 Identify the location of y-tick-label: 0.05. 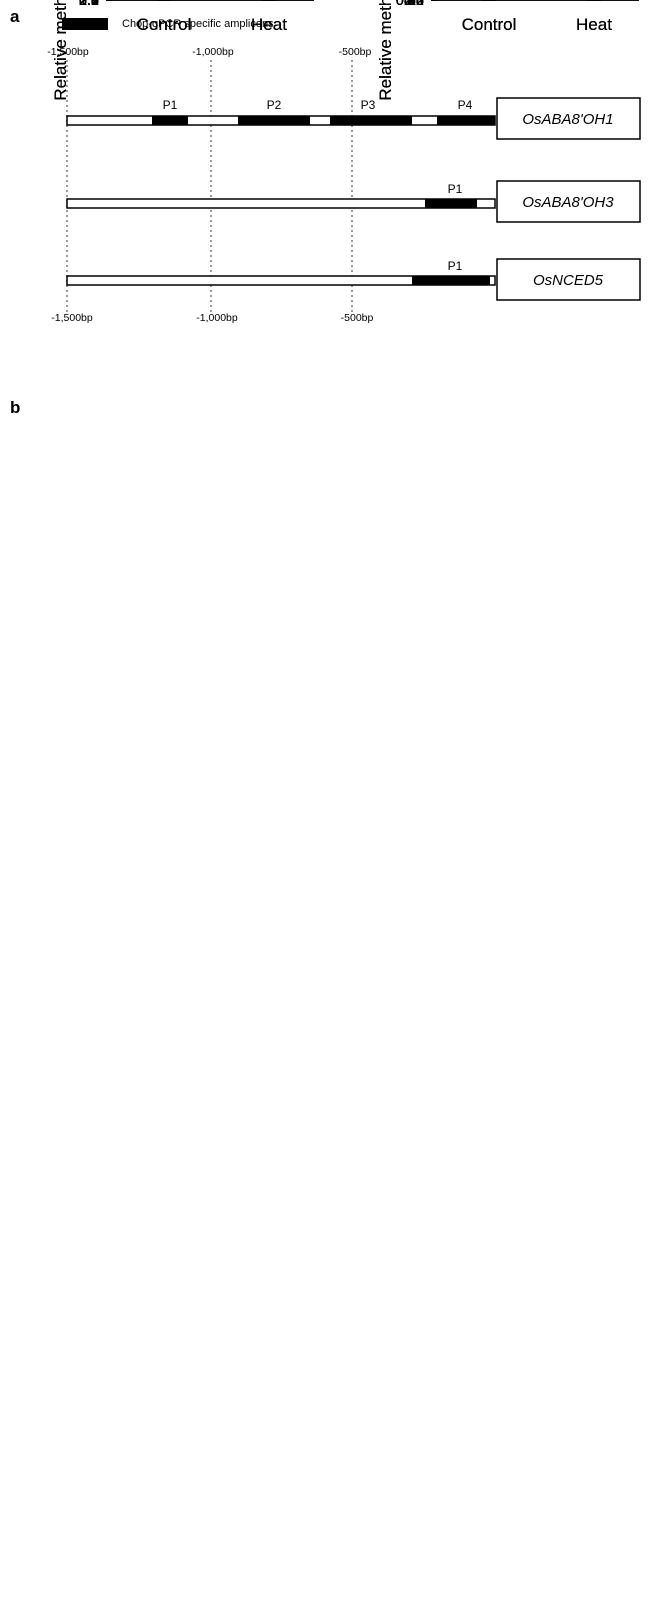
(410, 4).